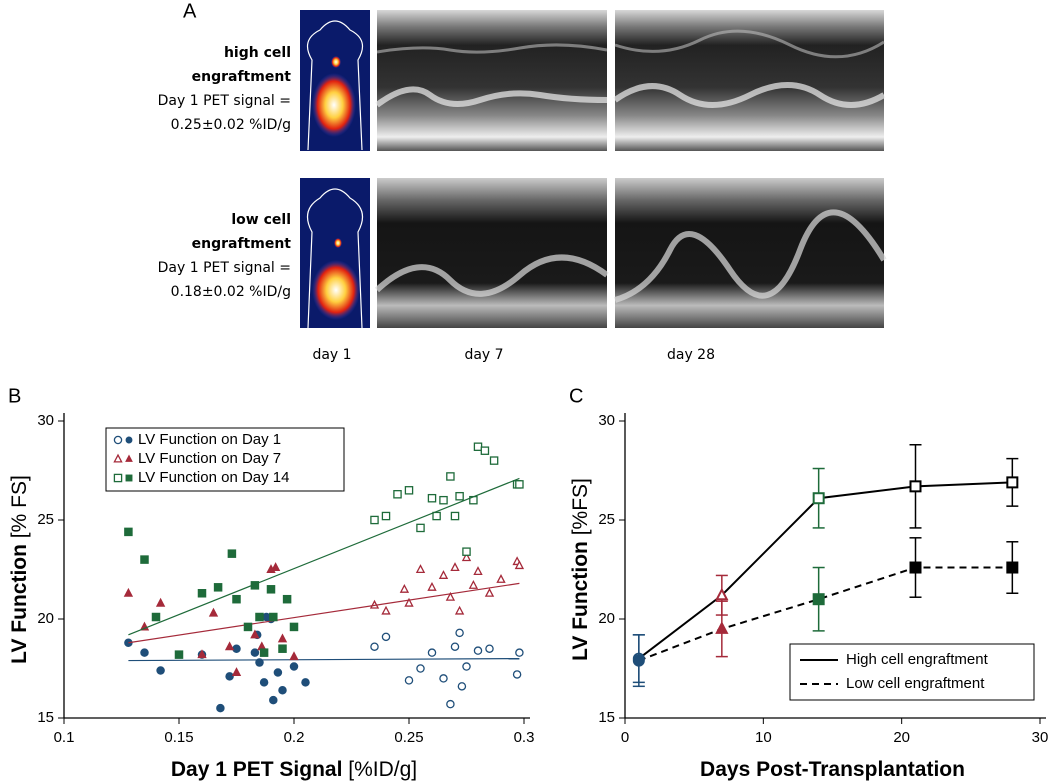  What do you see at coordinates (261, 220) in the screenshot?
I see `row-label: low cell` at bounding box center [261, 220].